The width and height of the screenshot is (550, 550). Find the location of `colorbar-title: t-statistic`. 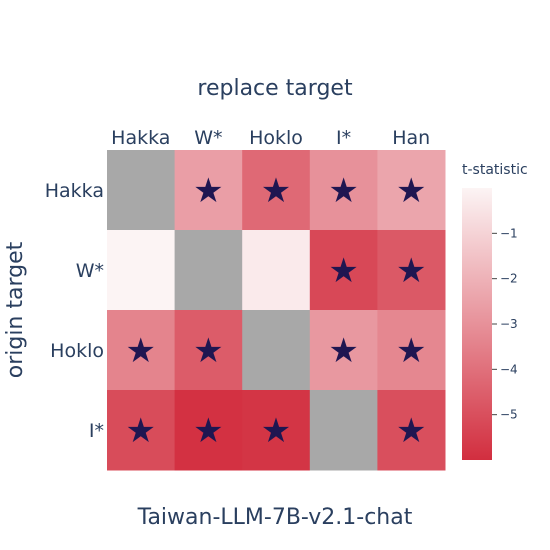

colorbar-title: t-statistic is located at coordinates (495, 170).